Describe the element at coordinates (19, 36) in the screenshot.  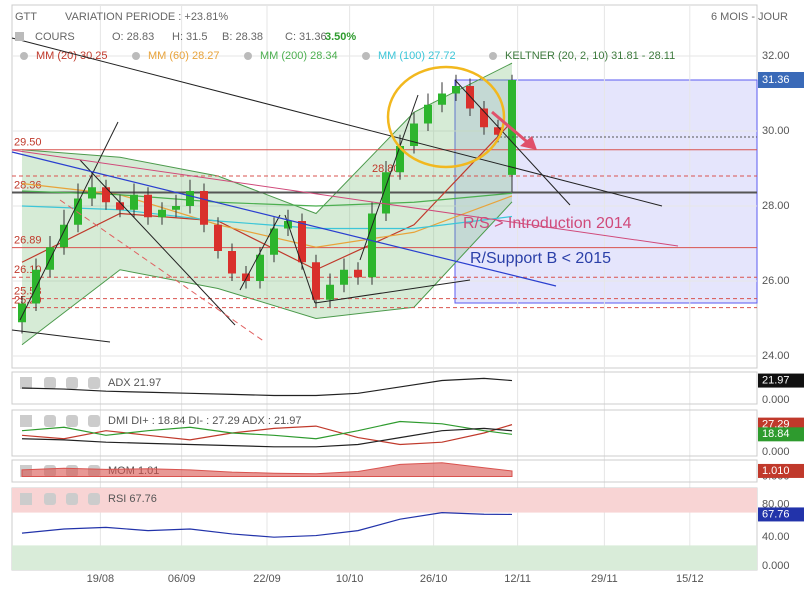
I see `icon` at that location.